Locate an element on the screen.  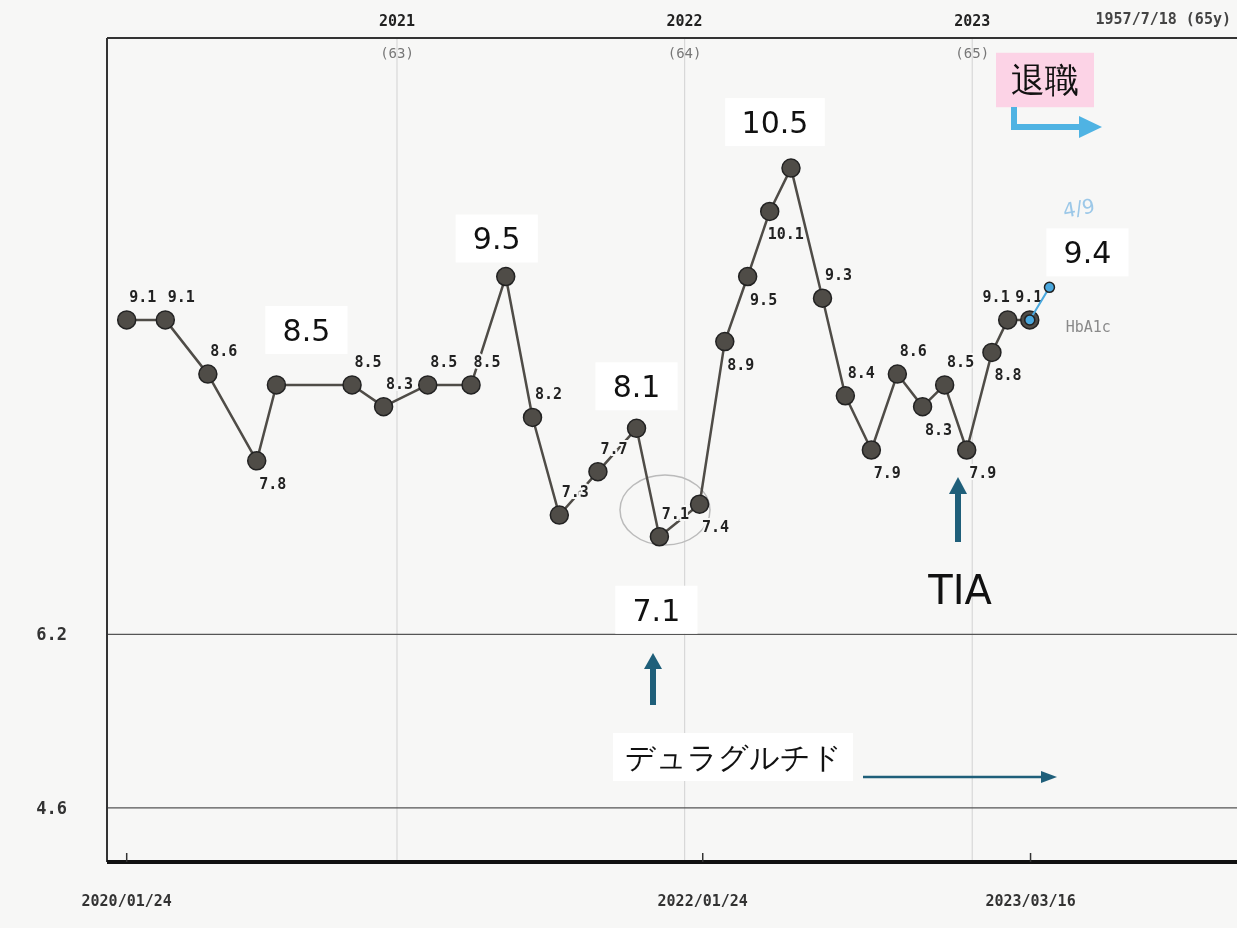
text: 1957/7/18 (65y) is located at coordinates (1163, 19).